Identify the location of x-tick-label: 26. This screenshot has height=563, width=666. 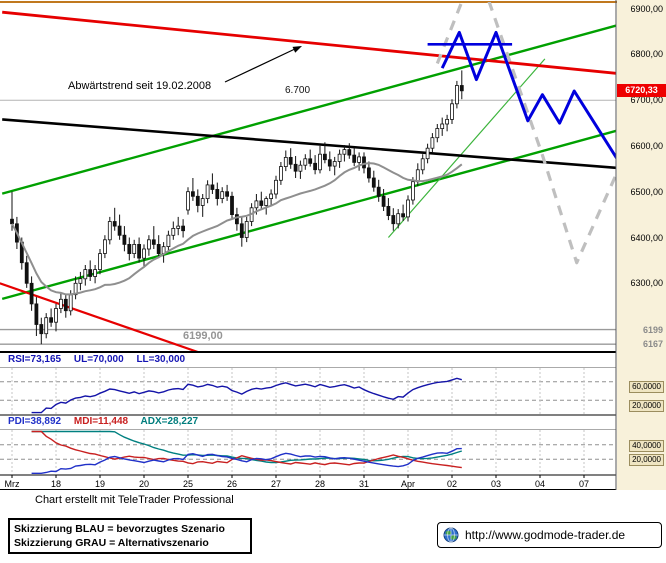
(232, 484).